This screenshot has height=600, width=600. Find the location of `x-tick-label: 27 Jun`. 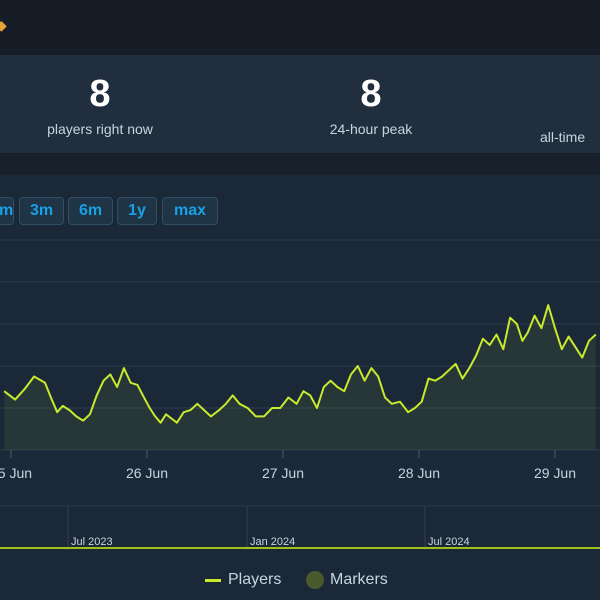

x-tick-label: 27 Jun is located at coordinates (283, 473).